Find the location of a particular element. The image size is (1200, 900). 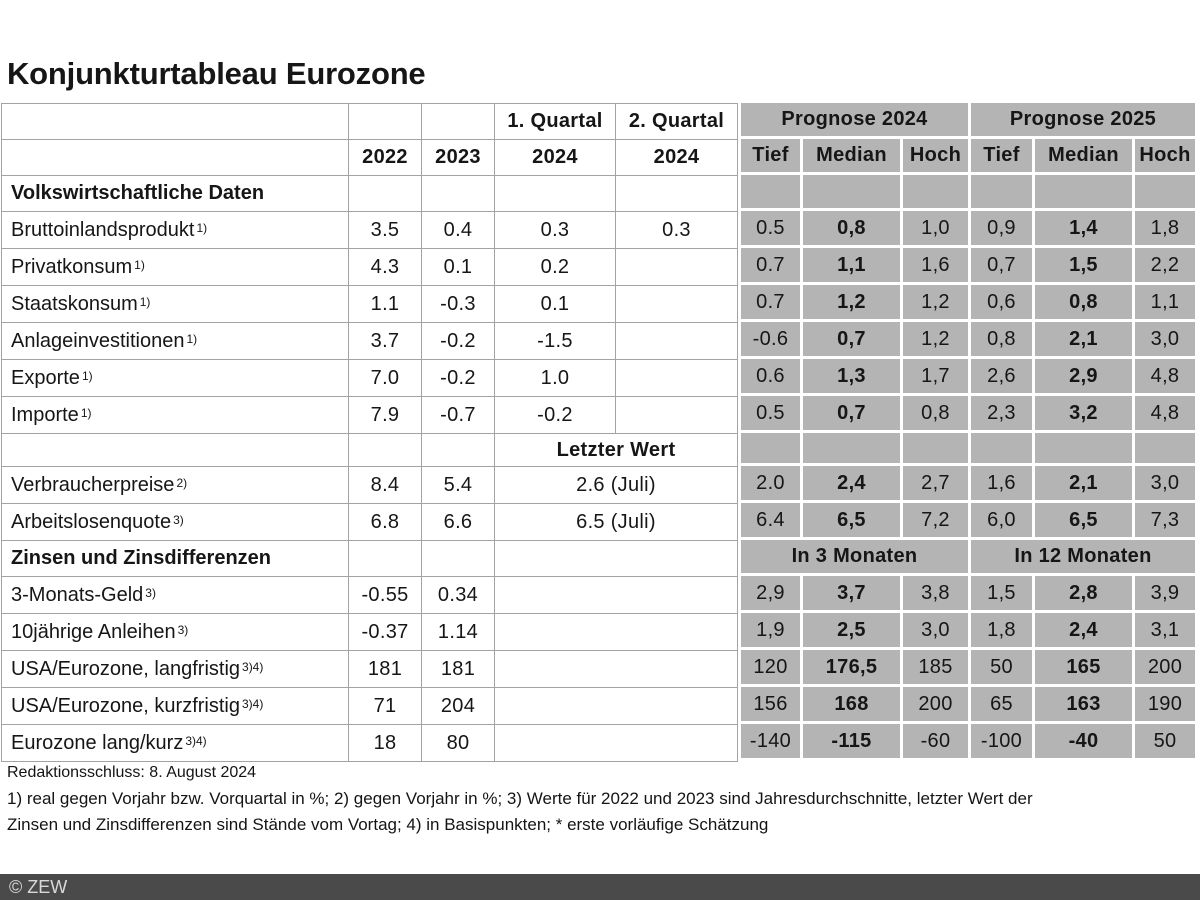

value-cell: -140 is located at coordinates (772, 742).